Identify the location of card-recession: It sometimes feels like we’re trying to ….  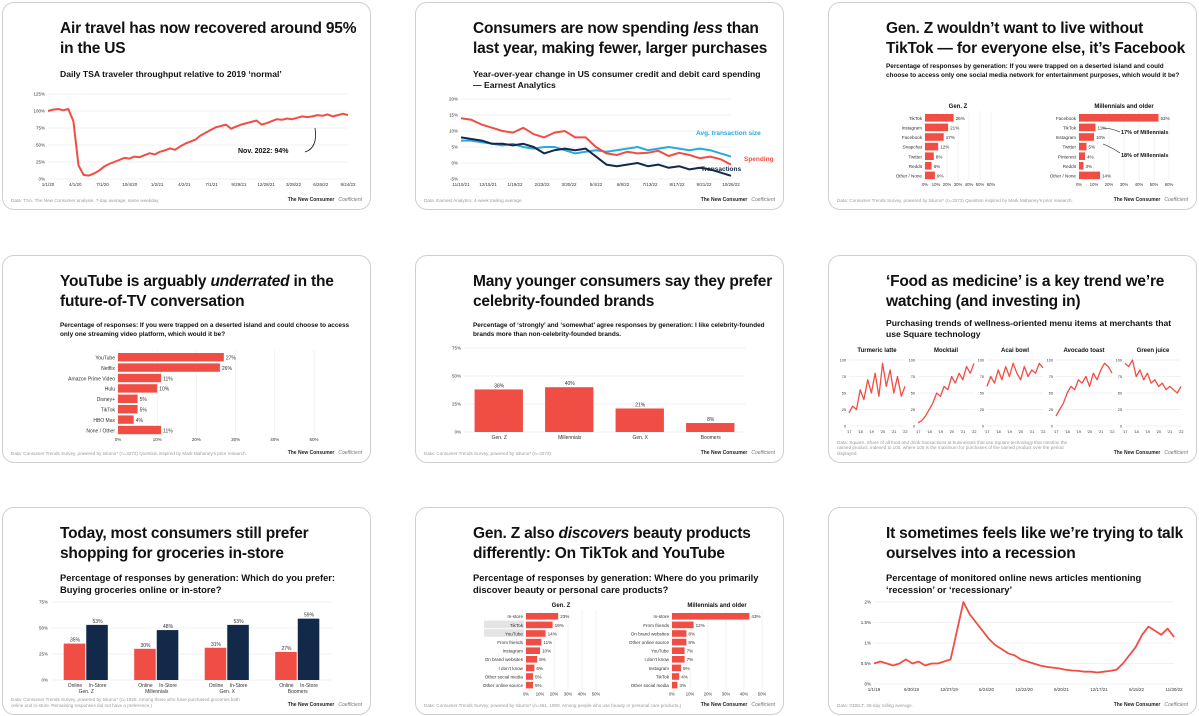
(1012, 611).